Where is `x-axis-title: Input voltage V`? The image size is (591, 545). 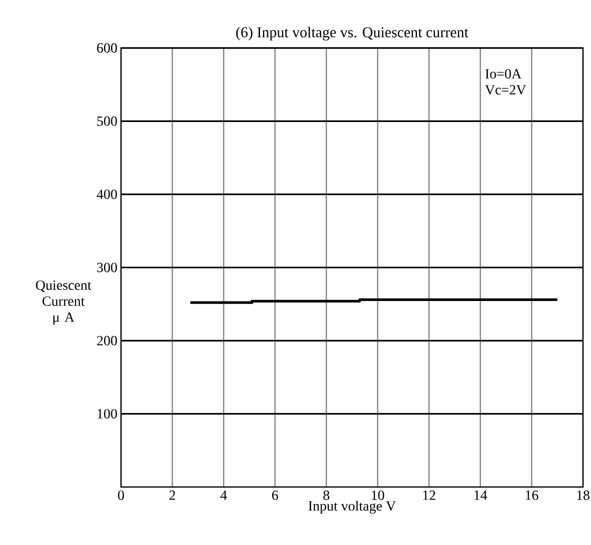 x-axis-title: Input voltage V is located at coordinates (352, 507).